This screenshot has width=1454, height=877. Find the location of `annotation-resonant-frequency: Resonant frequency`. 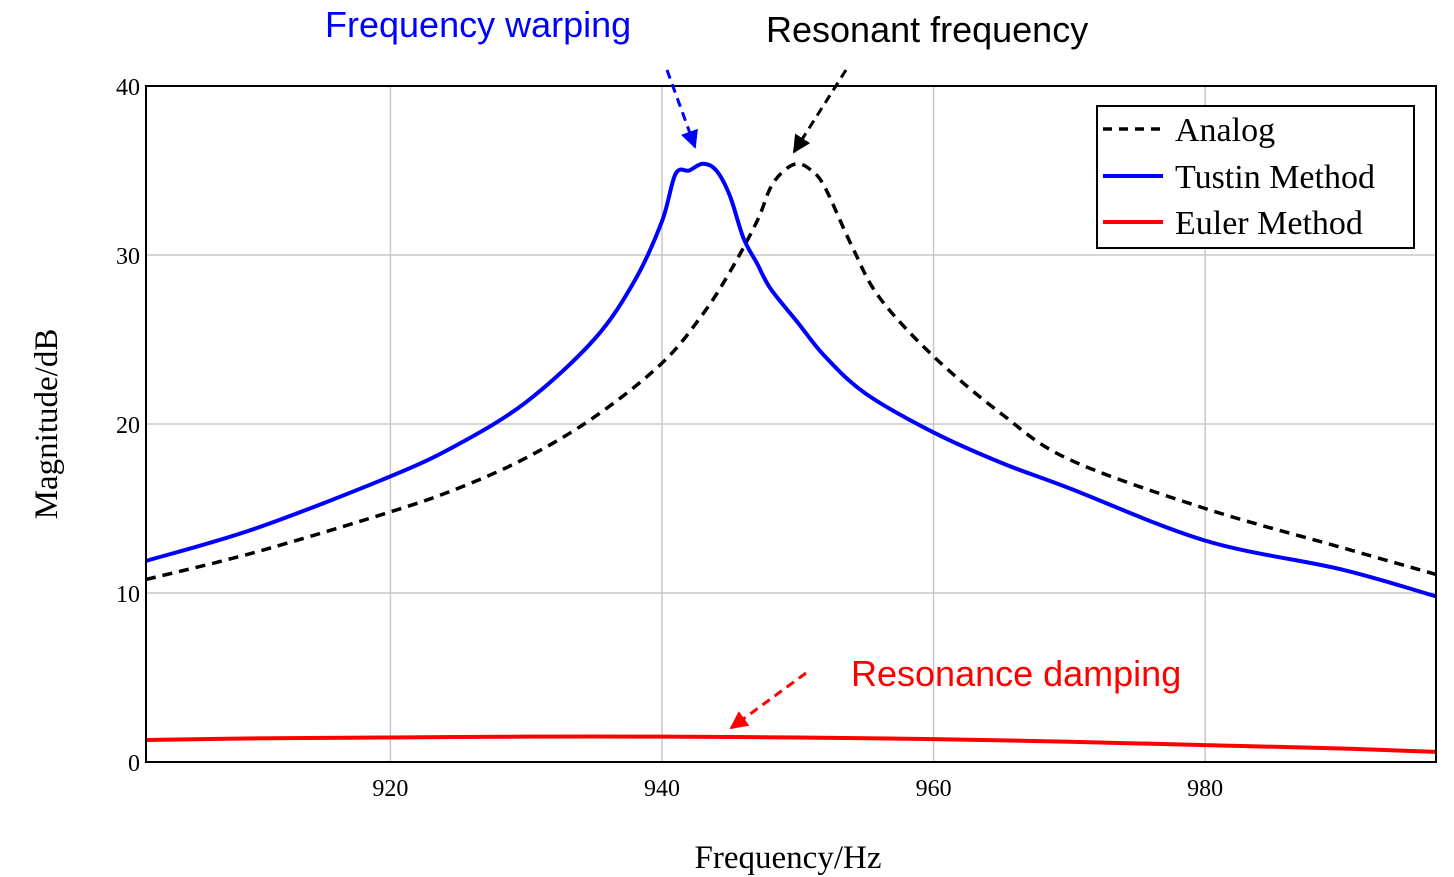

annotation-resonant-frequency: Resonant frequency is located at coordinates (927, 29).